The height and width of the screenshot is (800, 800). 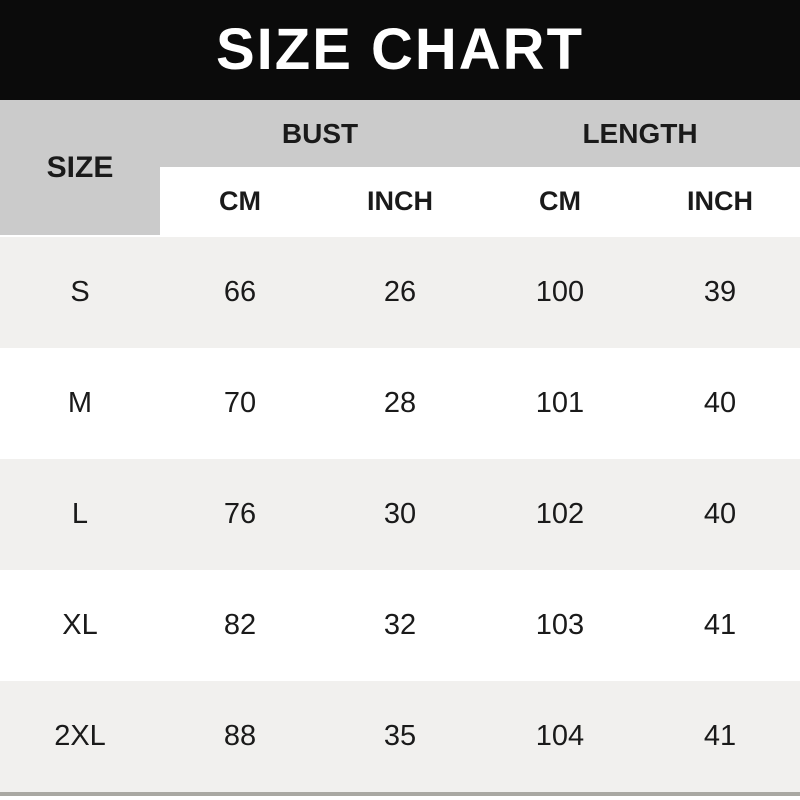 I want to click on length-cm-value: 102, so click(x=560, y=514).